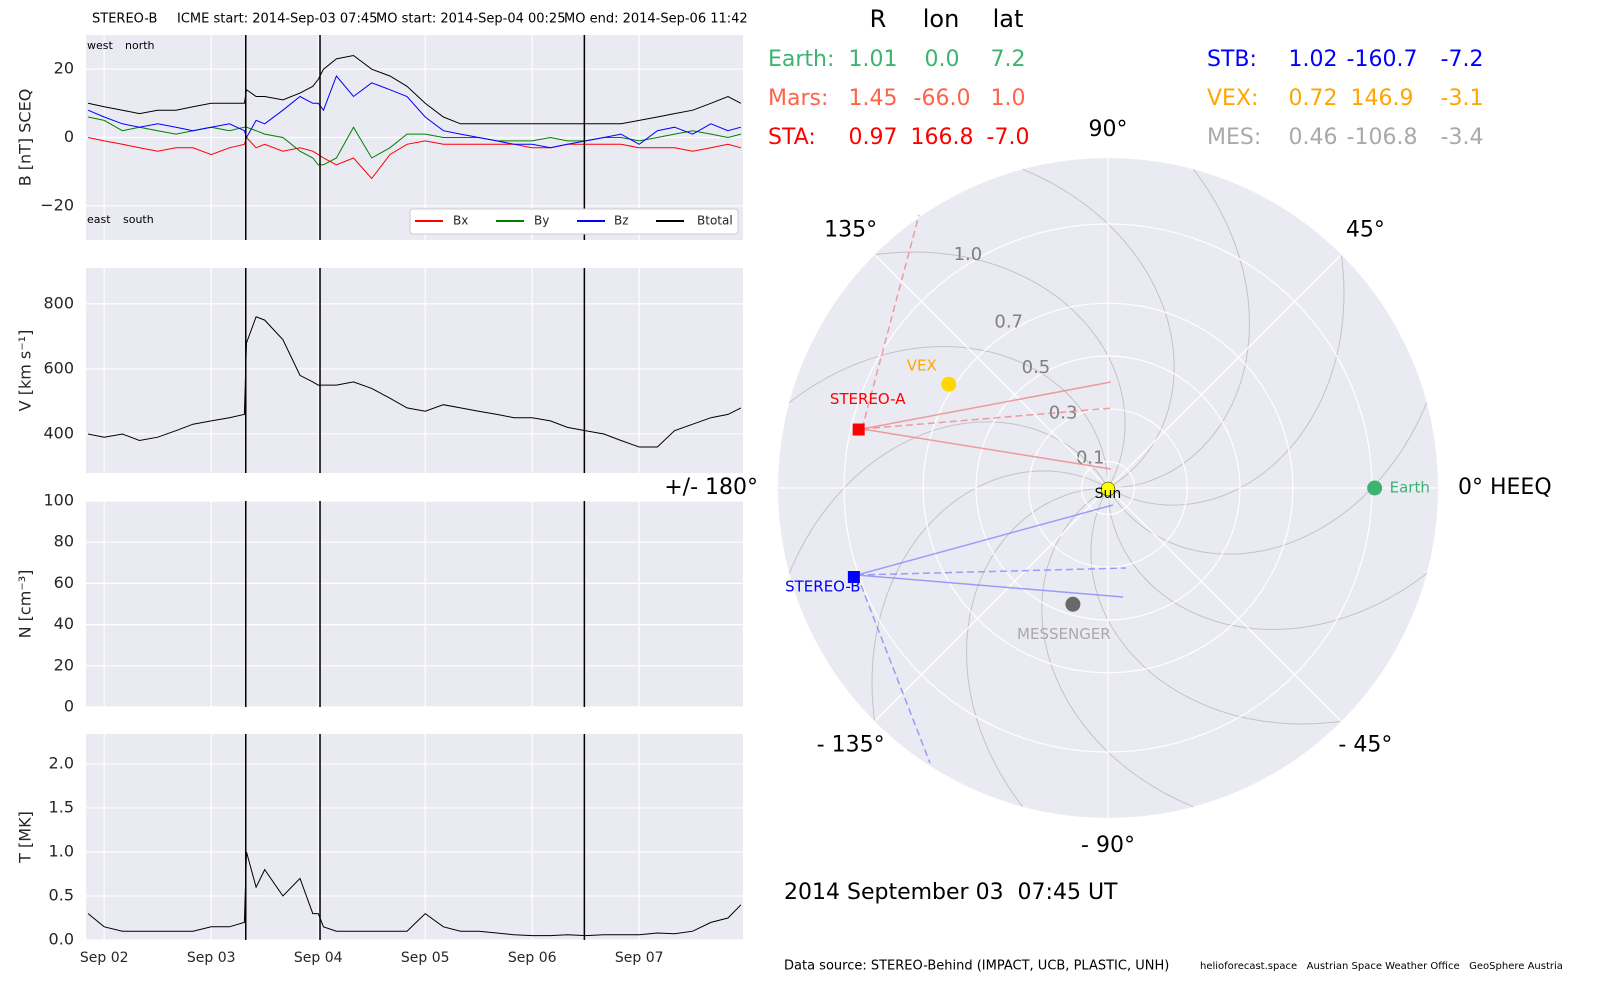  I want to click on y-tick-label: 800, so click(58, 302).